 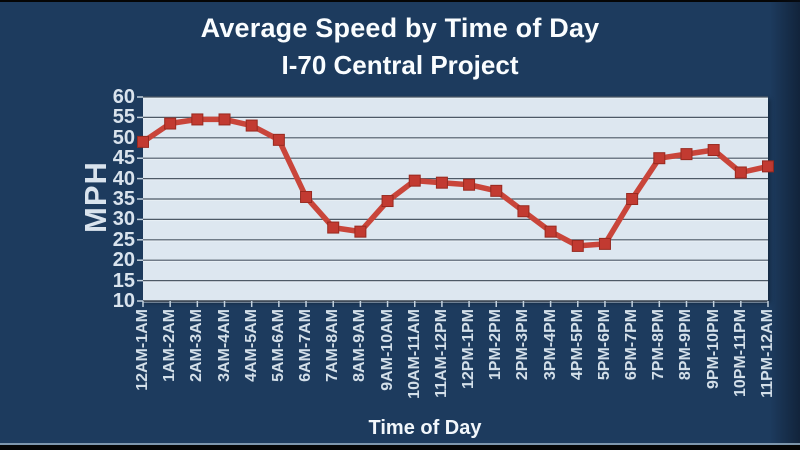 What do you see at coordinates (400, 65) in the screenshot?
I see `chart-subtitle: I-70 Central Project` at bounding box center [400, 65].